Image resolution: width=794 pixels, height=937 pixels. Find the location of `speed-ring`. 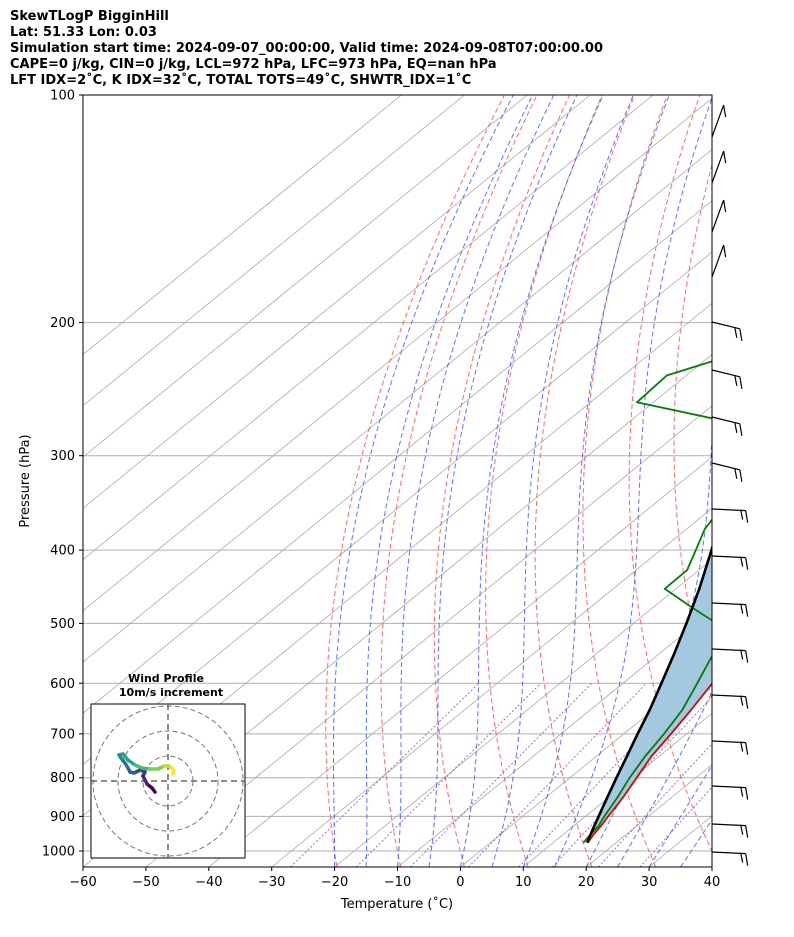

speed-ring is located at coordinates (168, 781).